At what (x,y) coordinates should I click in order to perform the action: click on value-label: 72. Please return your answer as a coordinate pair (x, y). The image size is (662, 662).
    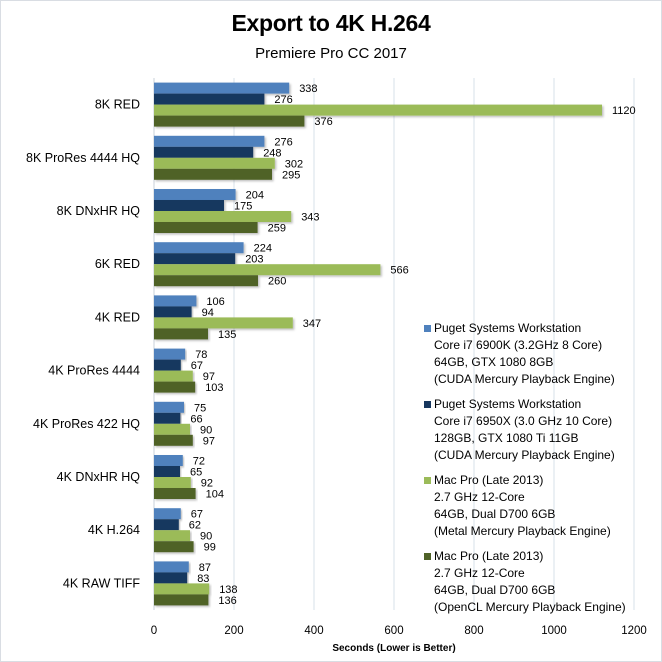
    Looking at the image, I should click on (199, 462).